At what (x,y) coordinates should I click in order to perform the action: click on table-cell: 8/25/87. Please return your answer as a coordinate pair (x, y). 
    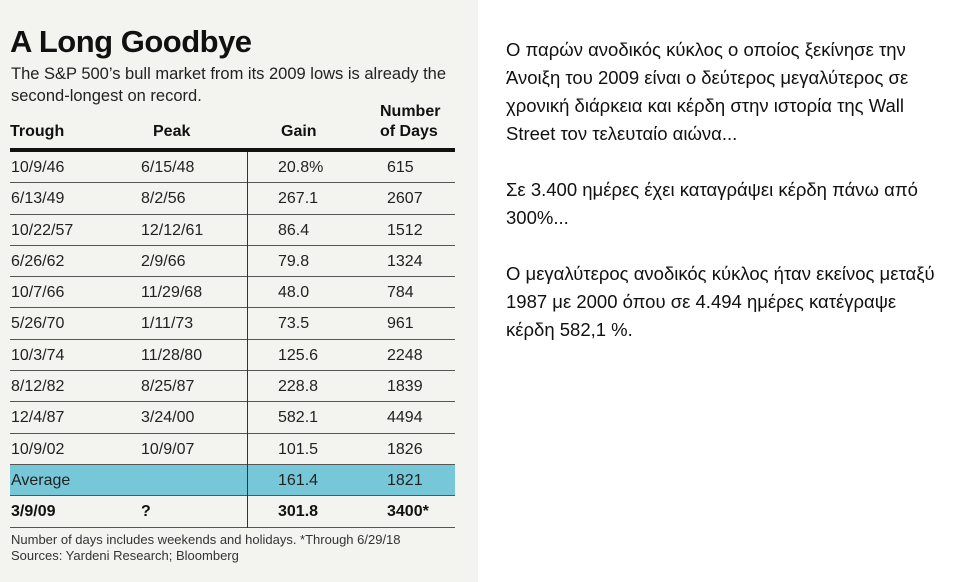
    Looking at the image, I should click on (168, 387).